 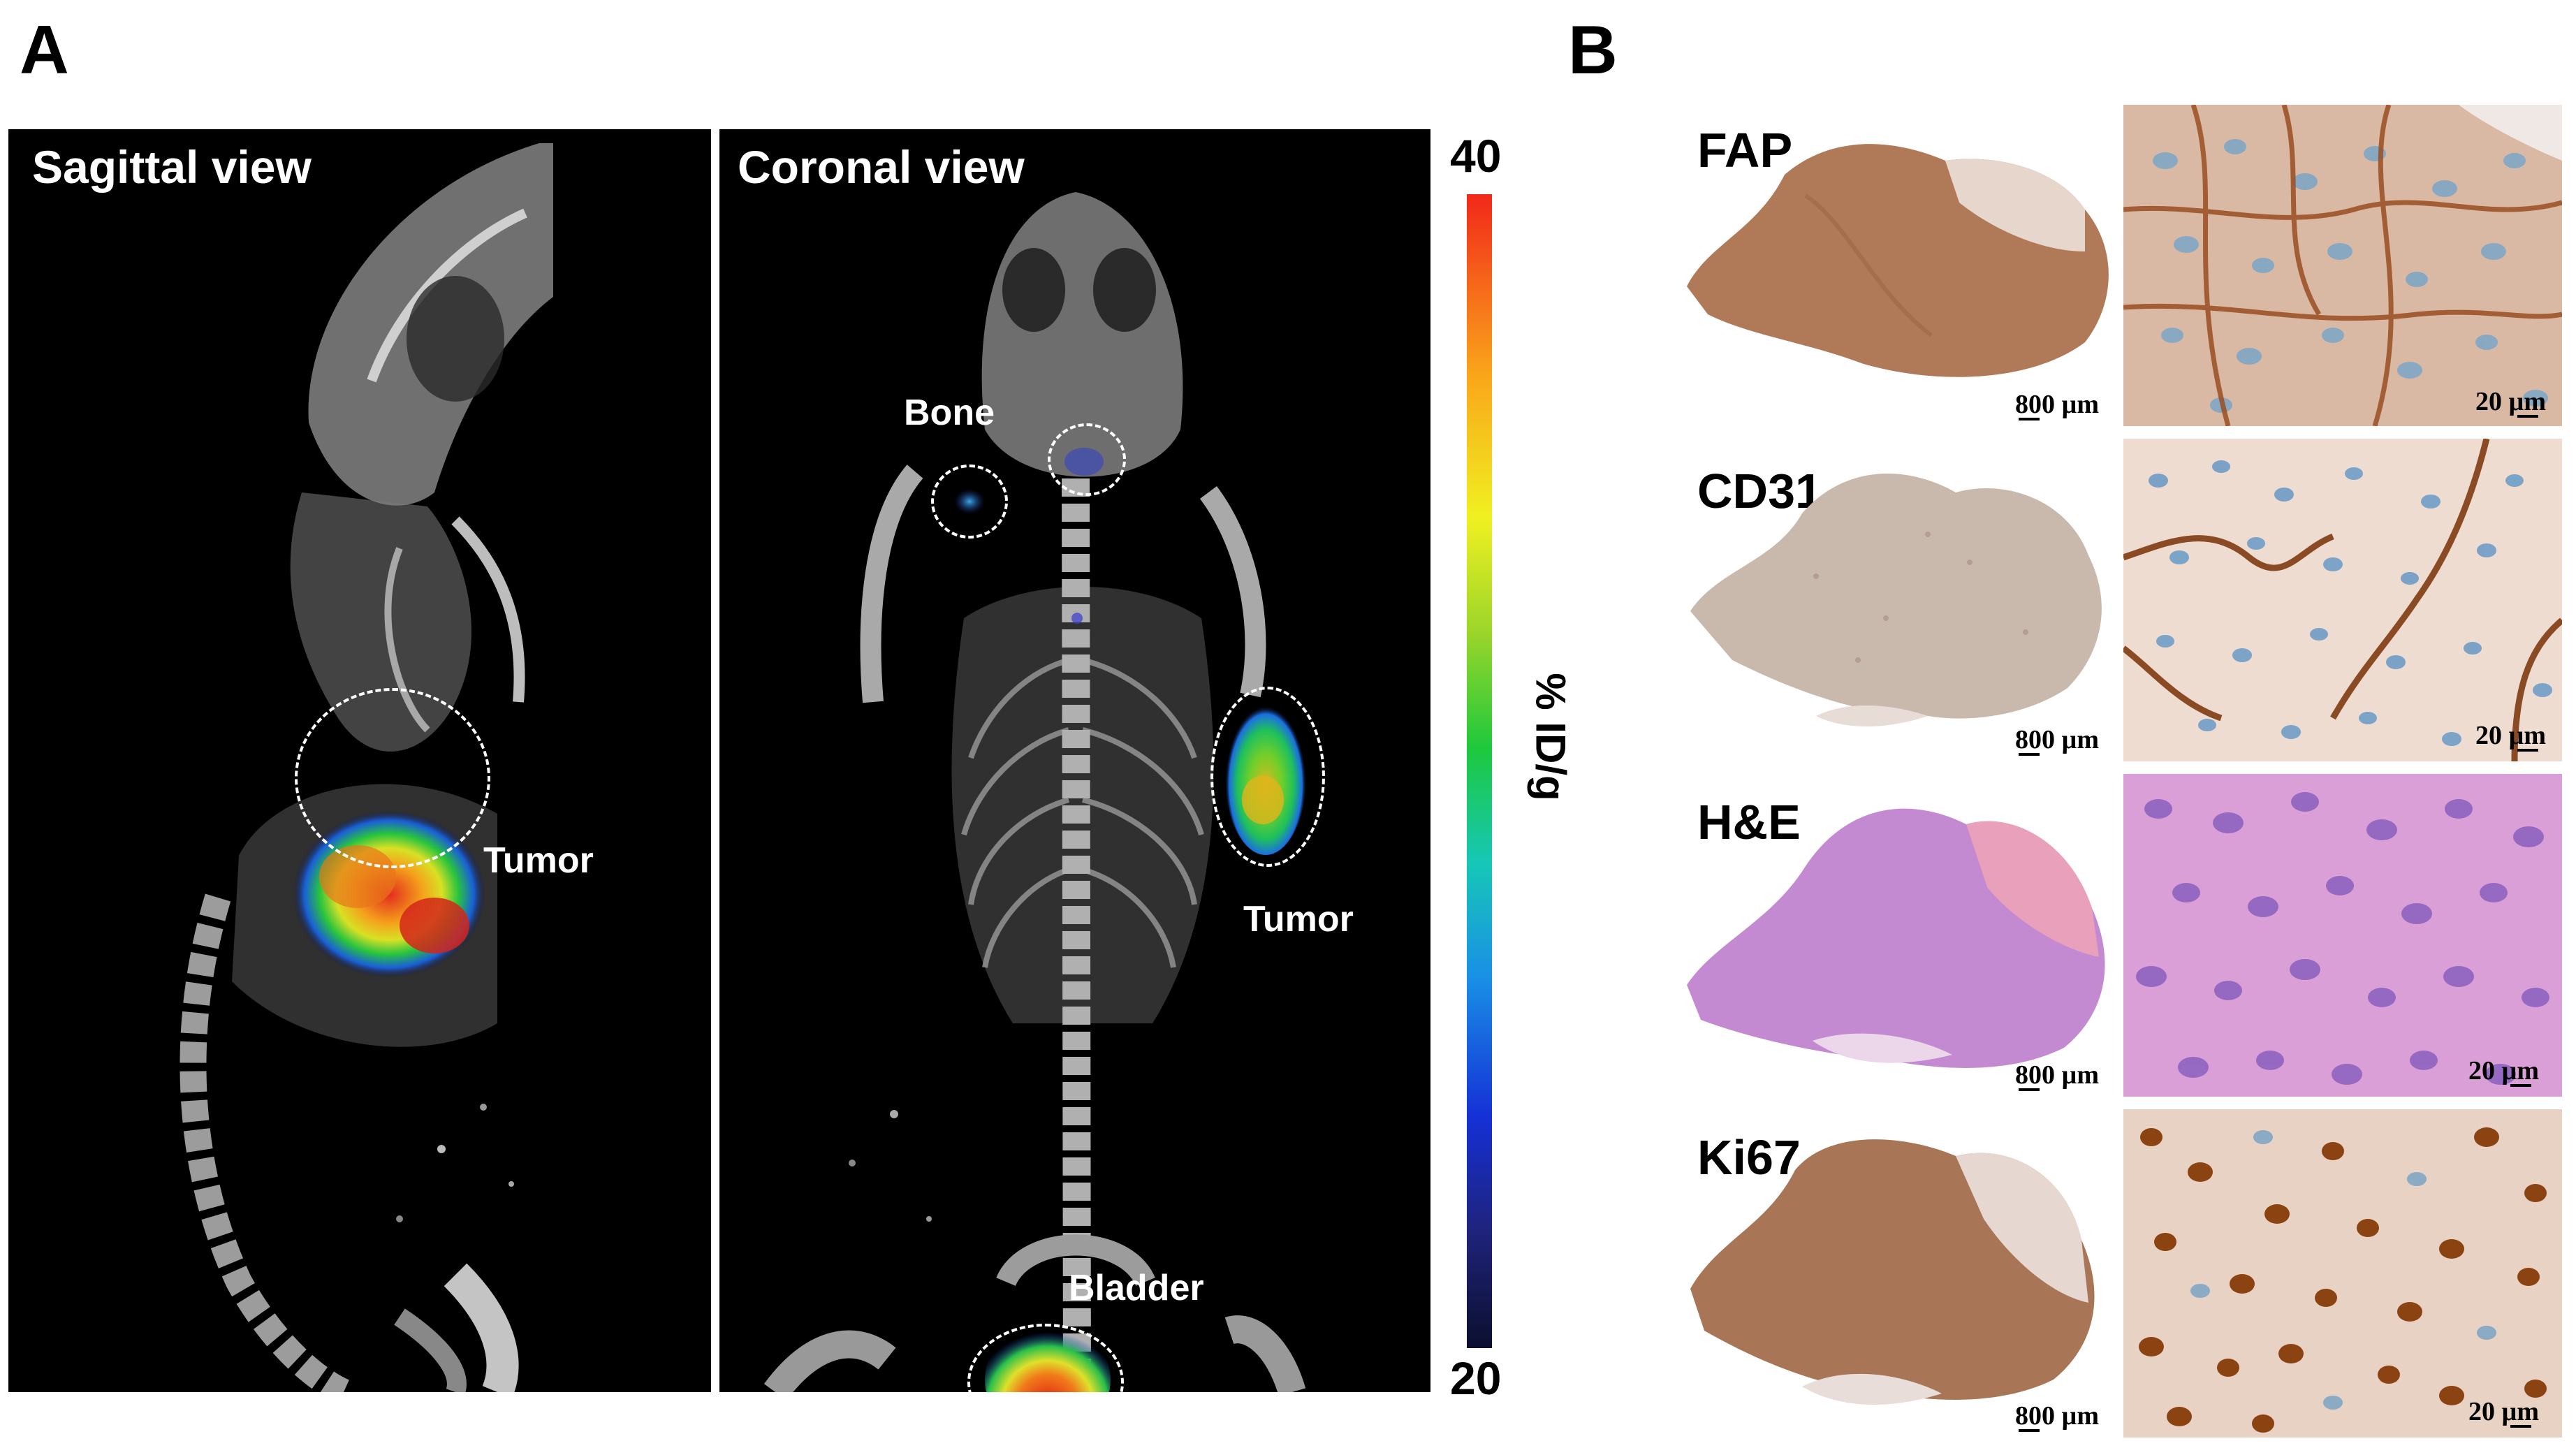 I want to click on fap-scale-low-bar, so click(x=2030, y=419).